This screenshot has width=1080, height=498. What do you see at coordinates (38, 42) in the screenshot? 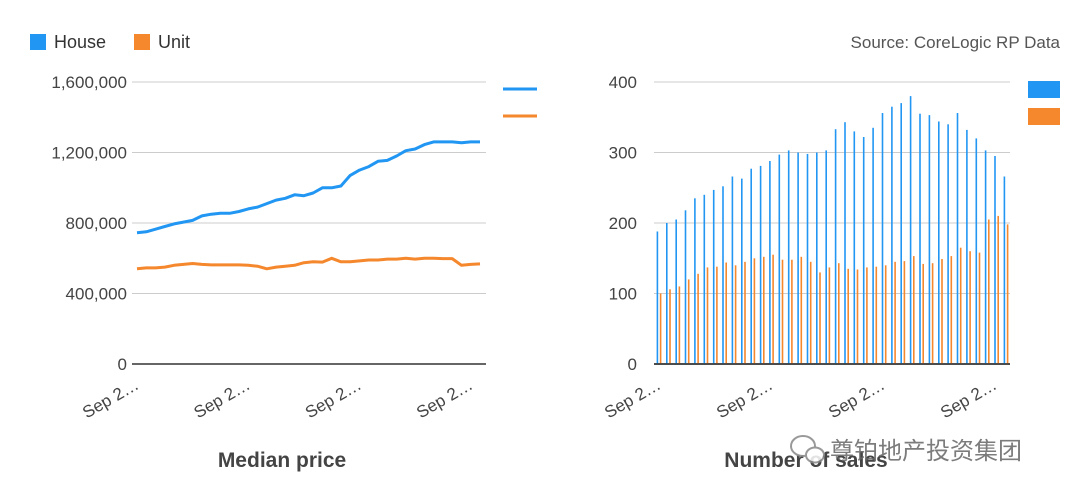
I see `legend-house-swatch` at bounding box center [38, 42].